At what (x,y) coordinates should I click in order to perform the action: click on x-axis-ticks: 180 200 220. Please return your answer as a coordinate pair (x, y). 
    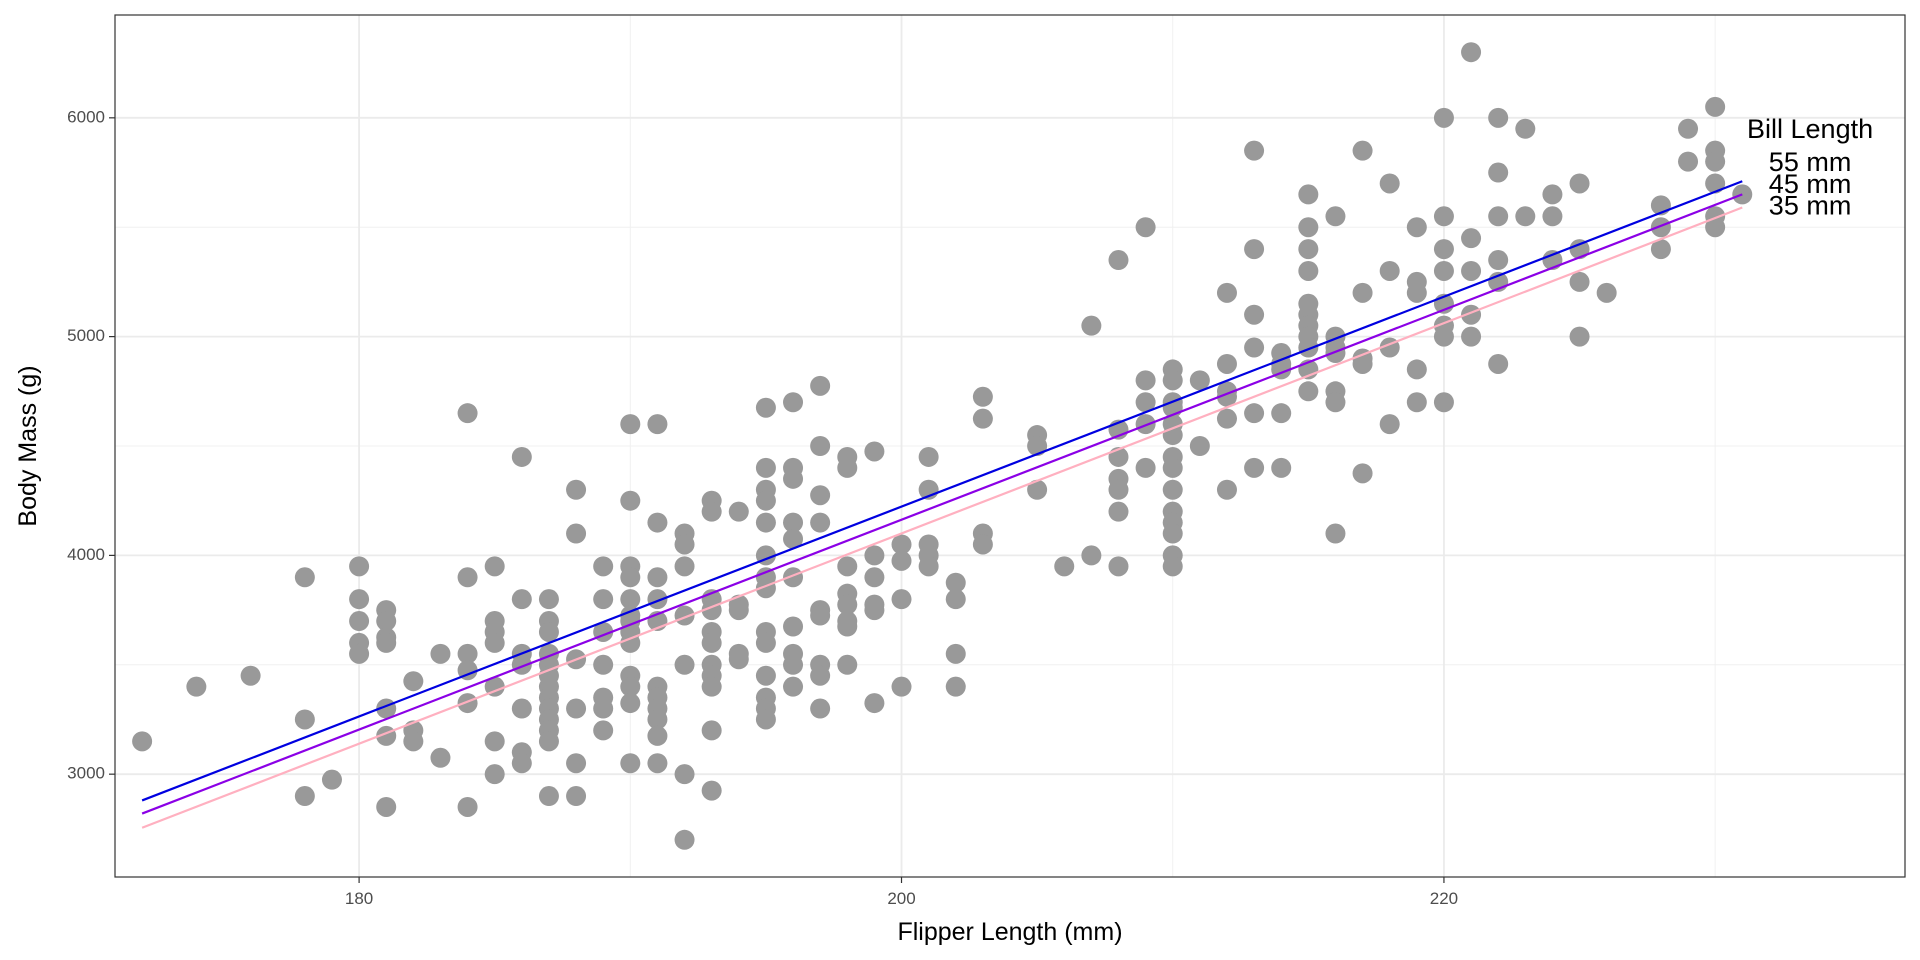
    Looking at the image, I should click on (901, 892).